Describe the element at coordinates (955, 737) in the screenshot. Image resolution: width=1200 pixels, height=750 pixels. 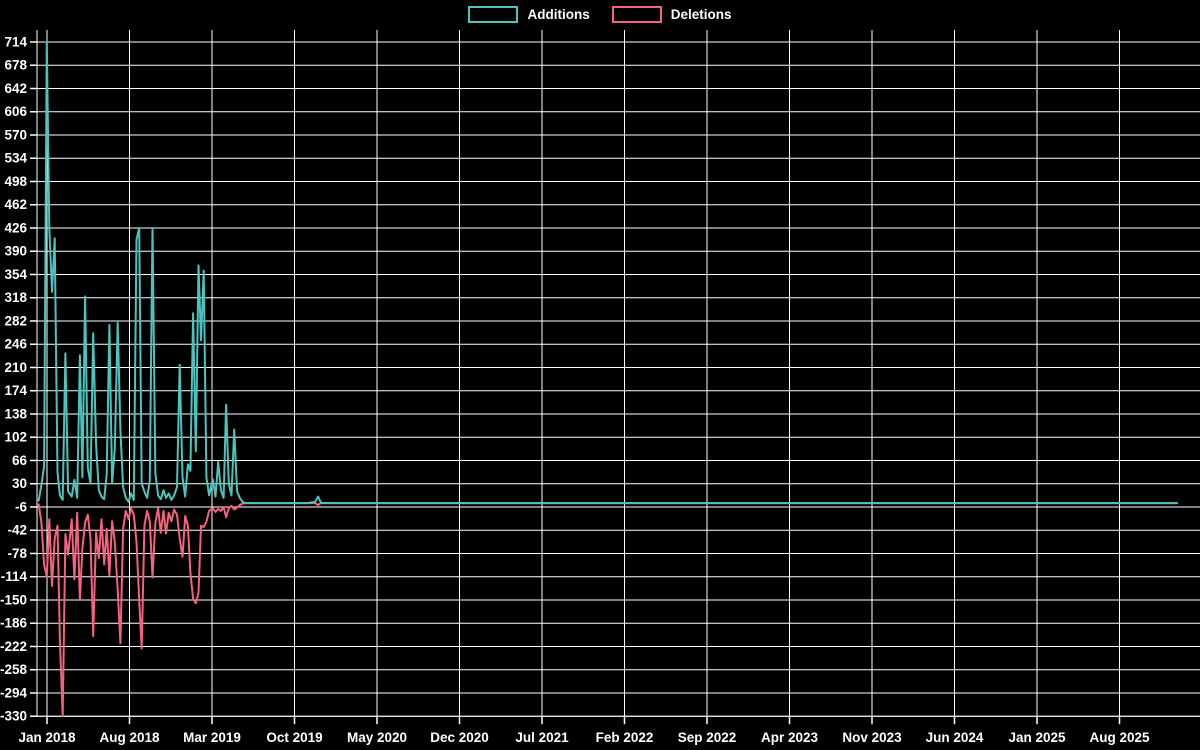
I see `x-tick-label: Jun 2024` at that location.